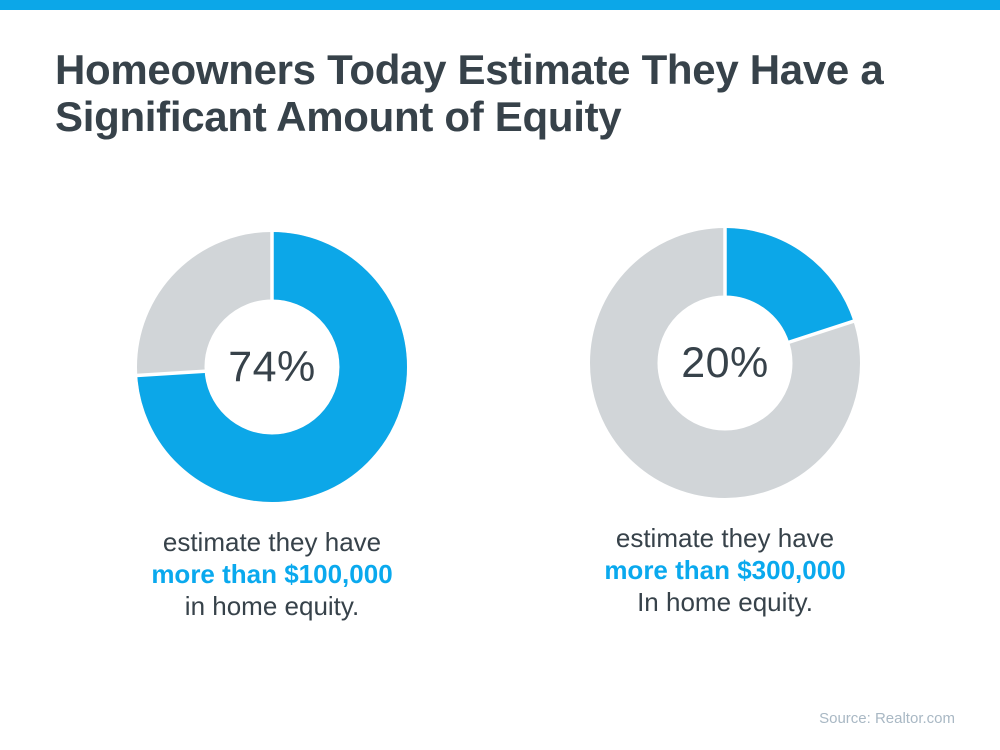 Image resolution: width=1000 pixels, height=750 pixels. Describe the element at coordinates (469, 69) in the screenshot. I see `page-title-line-1: Homeowners Today Estimate They Have a` at that location.